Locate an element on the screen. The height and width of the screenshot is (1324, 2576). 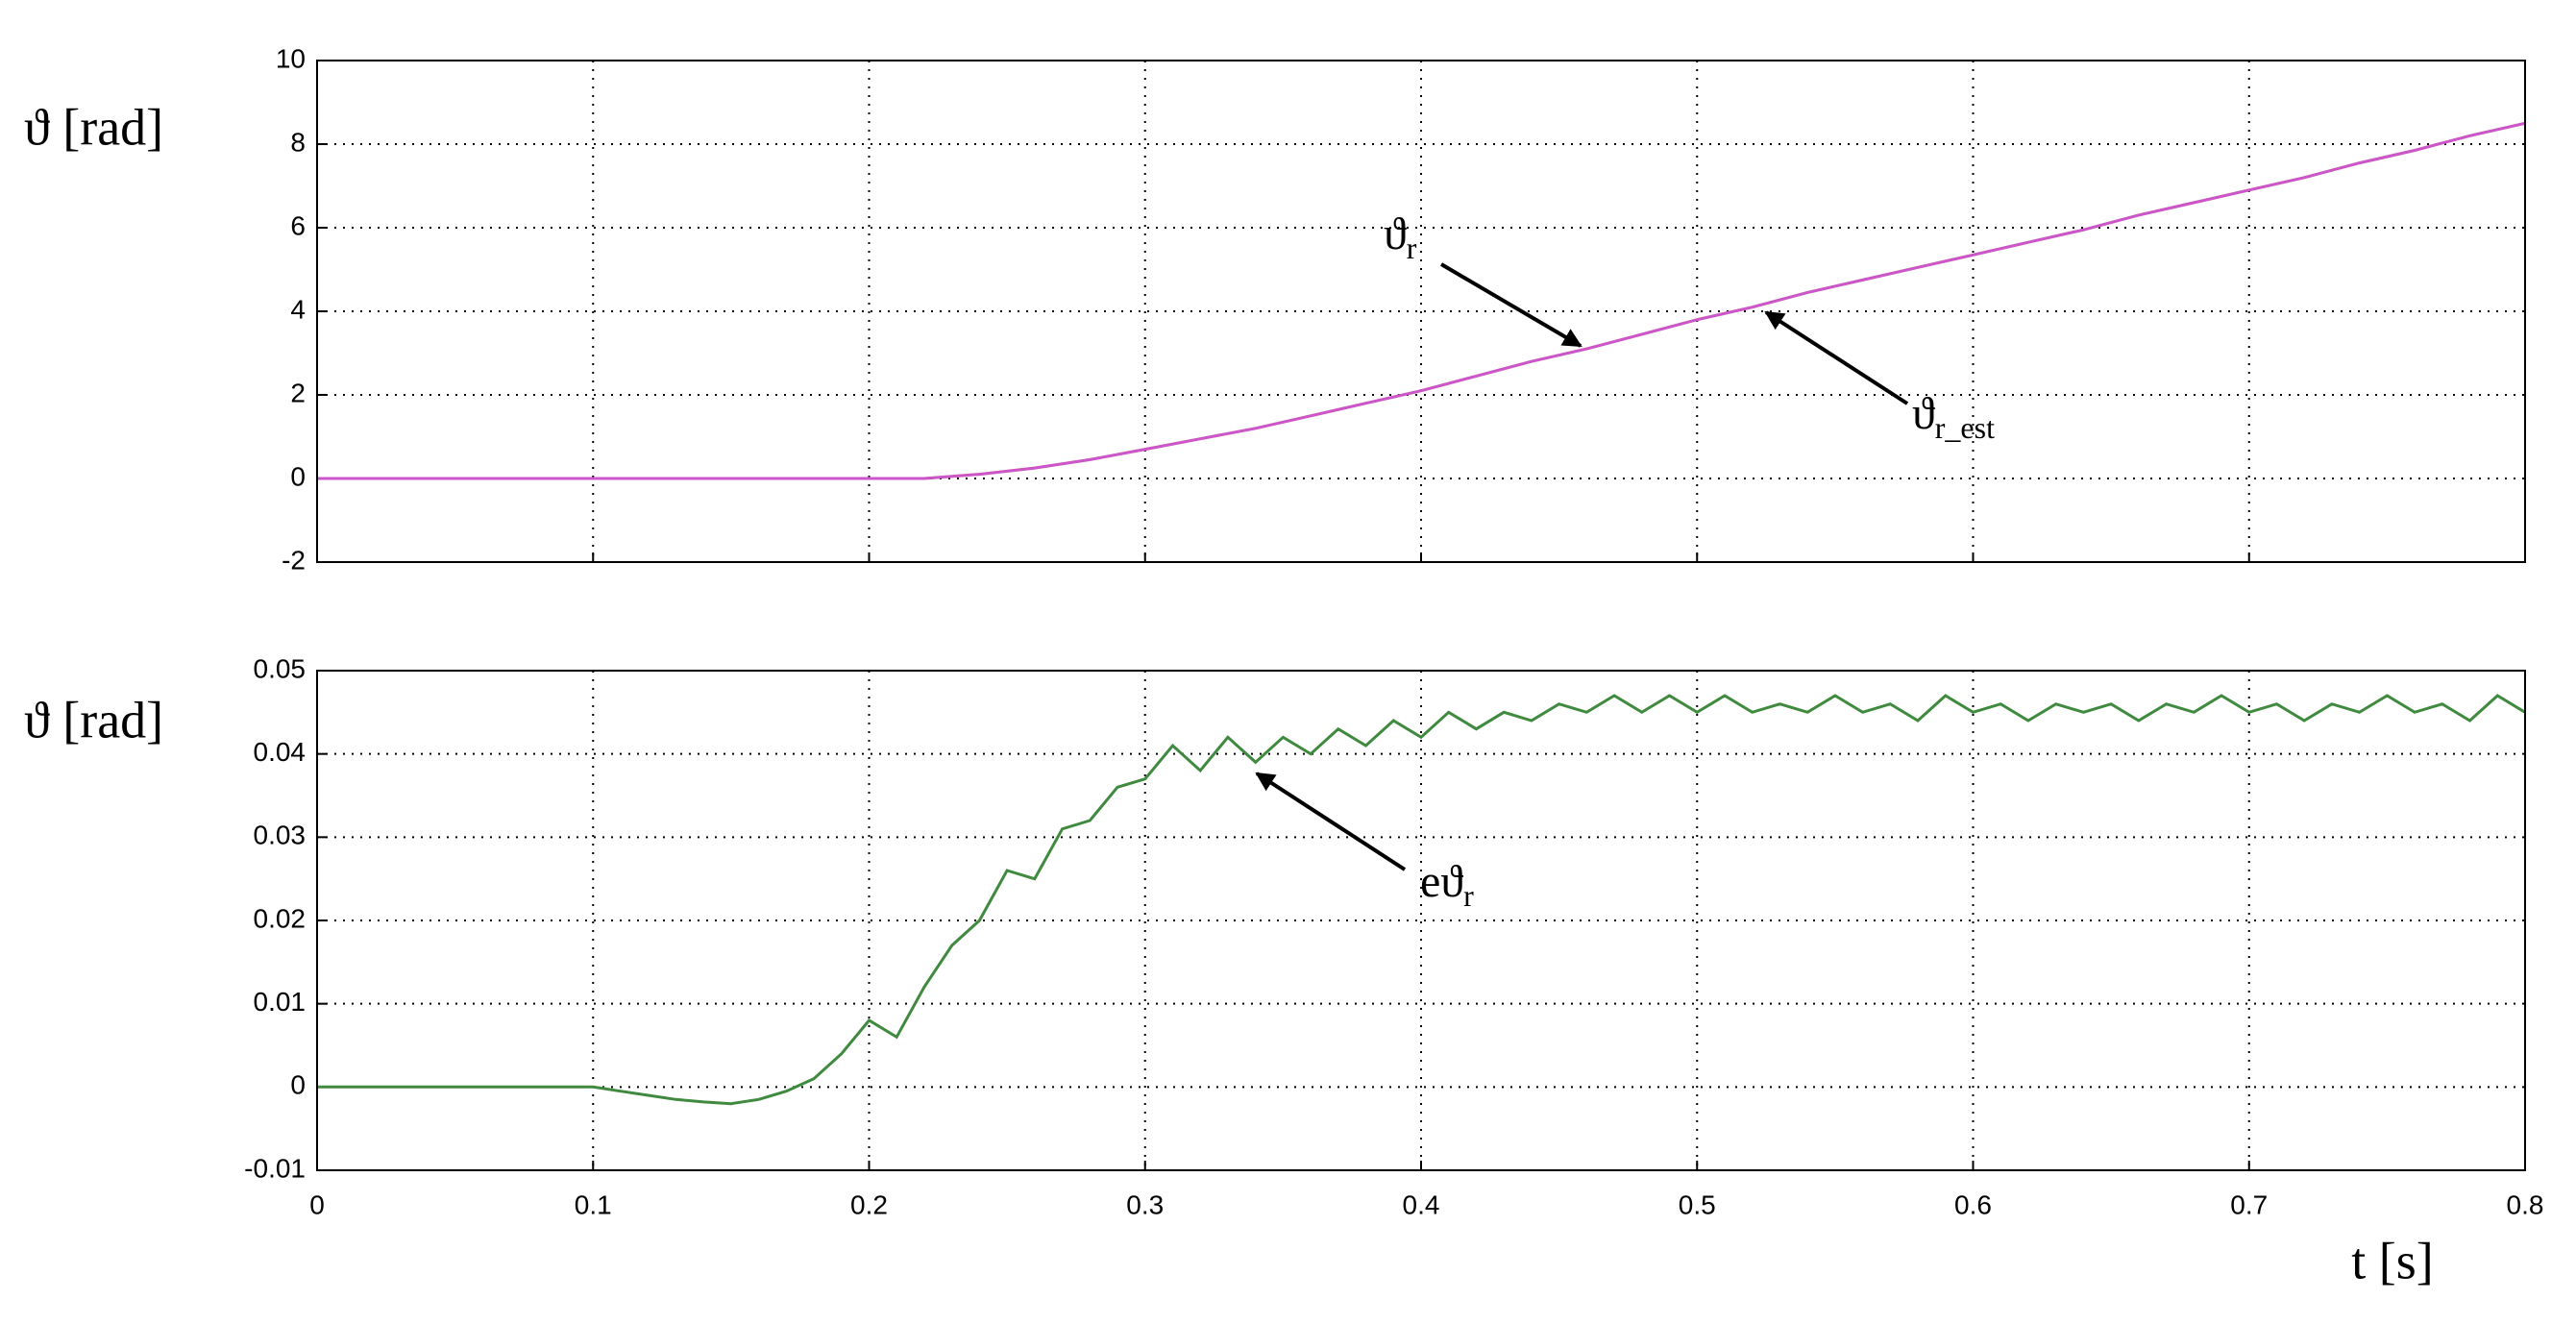
annotation: eϑr is located at coordinates (1447, 885).